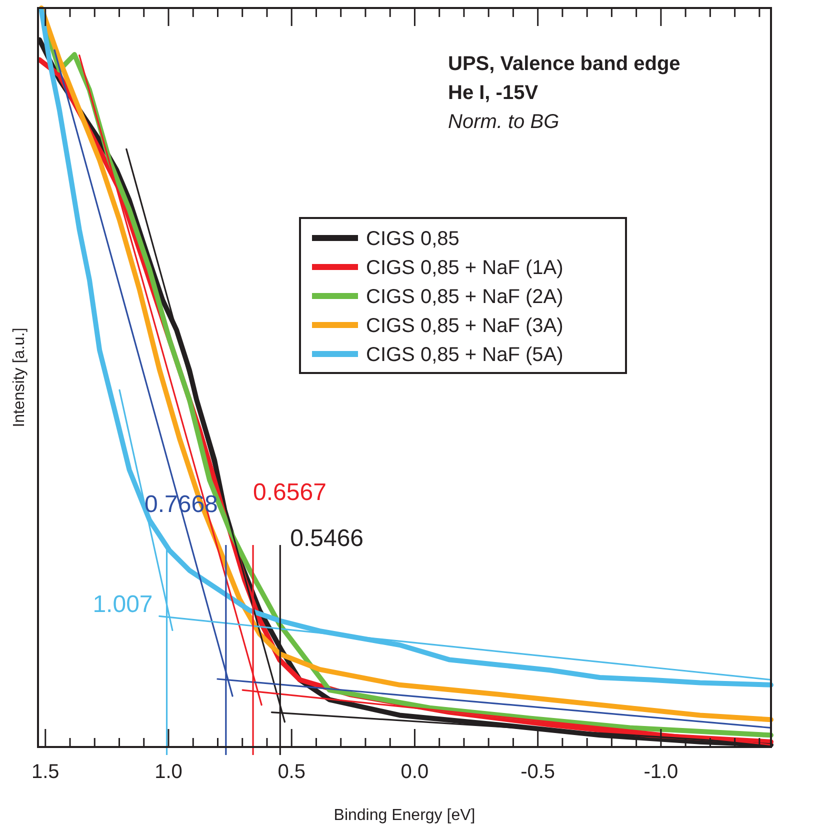 The height and width of the screenshot is (832, 825). I want to click on x-tick-label: 0.5, so click(292, 772).